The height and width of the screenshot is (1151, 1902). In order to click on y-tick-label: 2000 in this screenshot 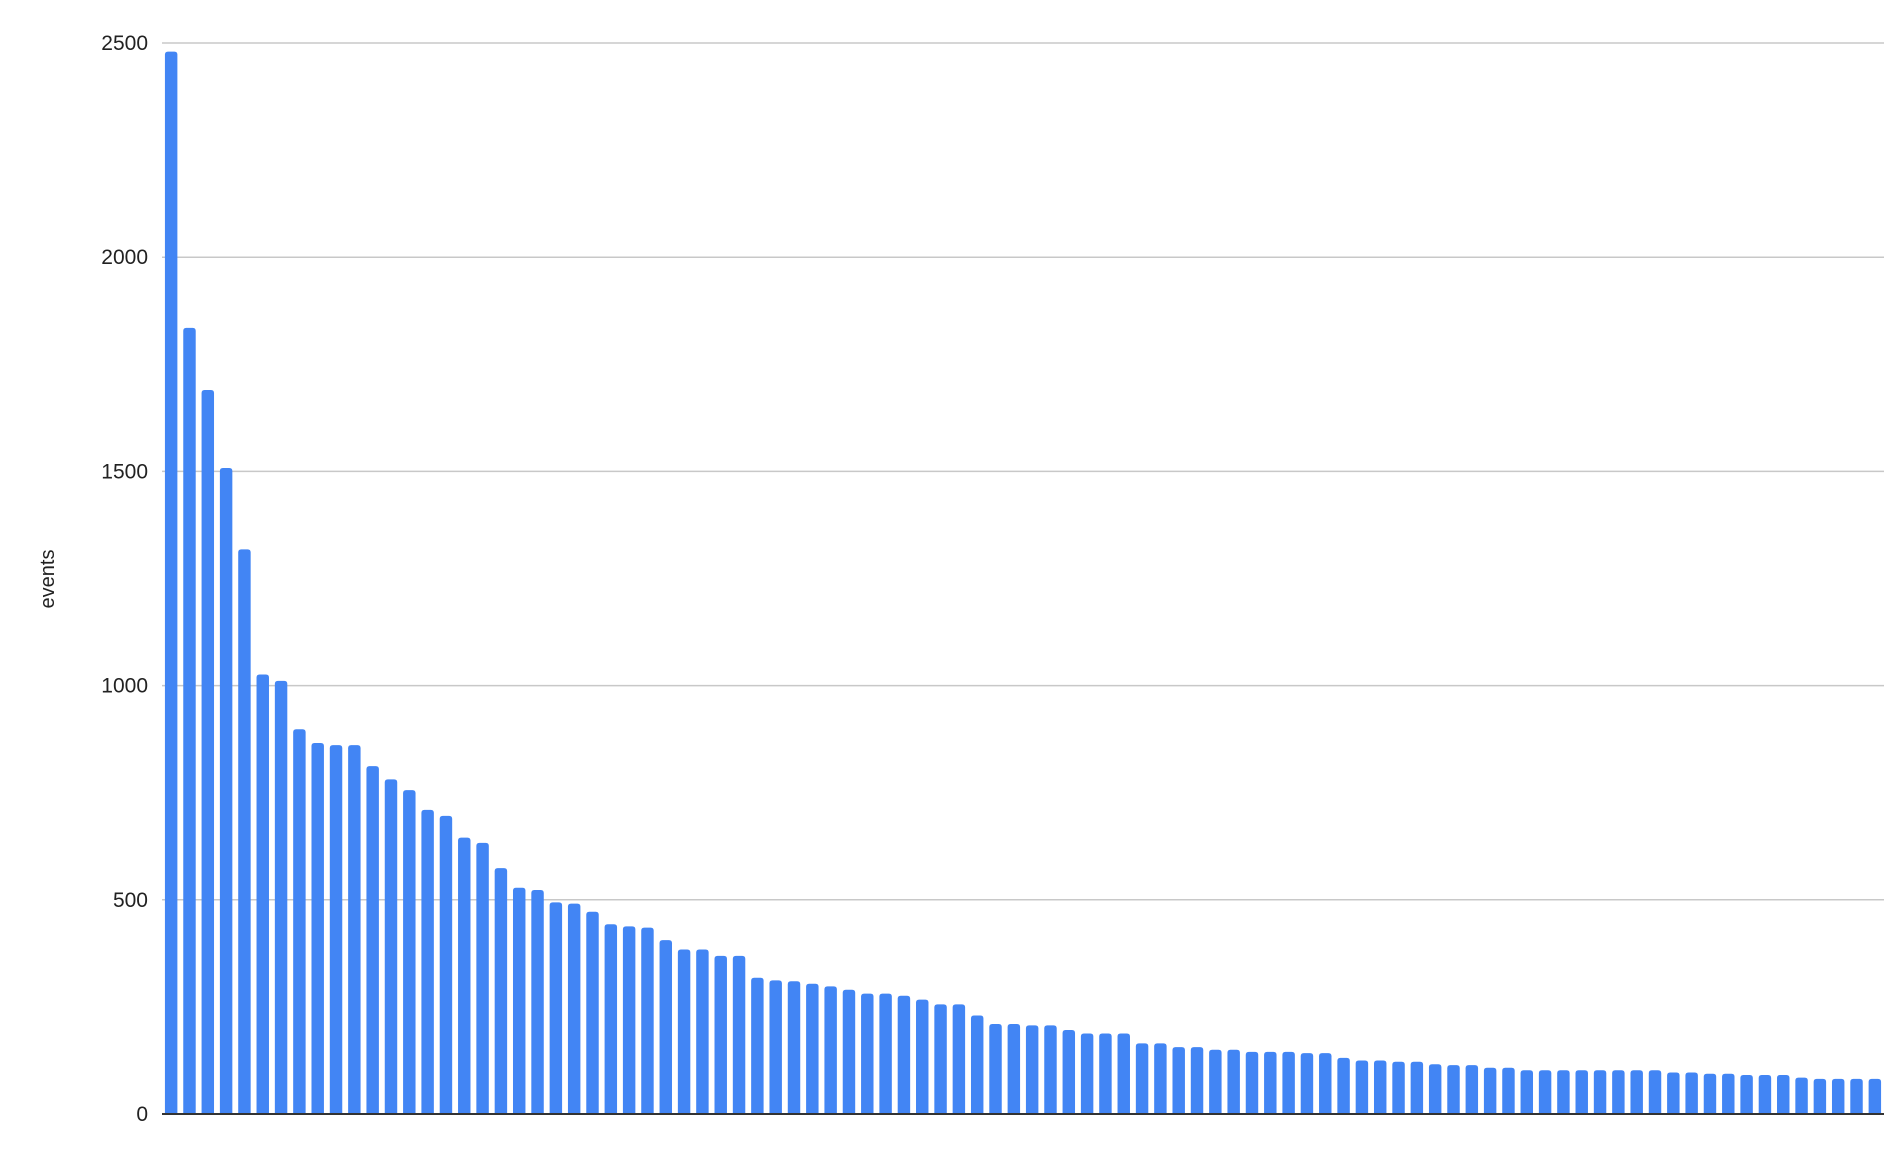, I will do `click(124, 257)`.